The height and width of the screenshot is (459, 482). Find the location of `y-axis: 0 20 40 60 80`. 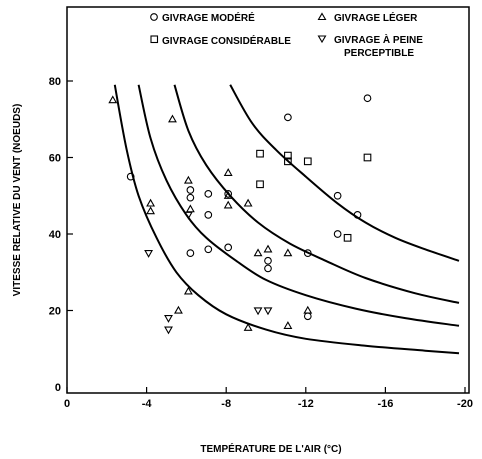

y-axis: 0 20 40 60 80 is located at coordinates (61, 235).